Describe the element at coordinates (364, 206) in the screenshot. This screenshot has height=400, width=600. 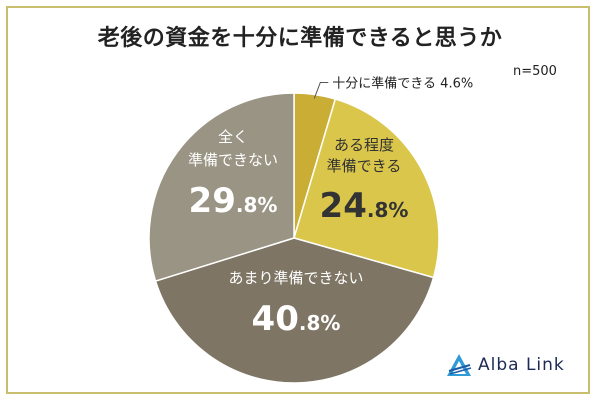
I see `slice-value-2: 24.8%` at that location.